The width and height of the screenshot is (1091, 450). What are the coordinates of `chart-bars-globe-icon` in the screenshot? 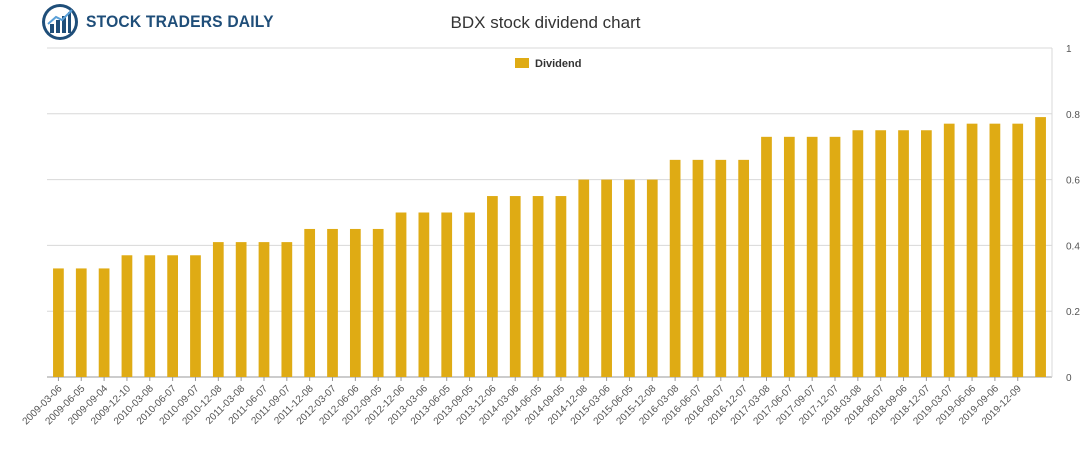 It's located at (60, 22).